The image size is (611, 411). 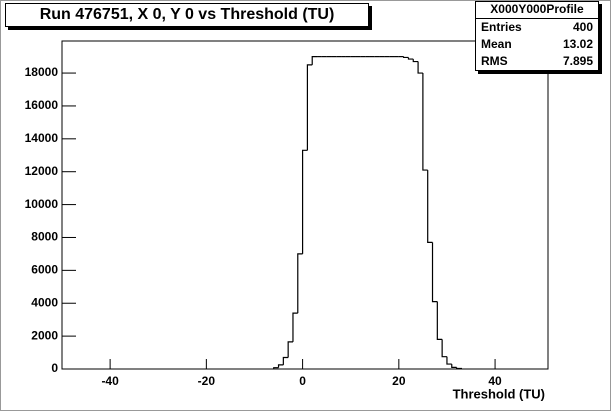 What do you see at coordinates (496, 44) in the screenshot?
I see `stats-label: Mean` at bounding box center [496, 44].